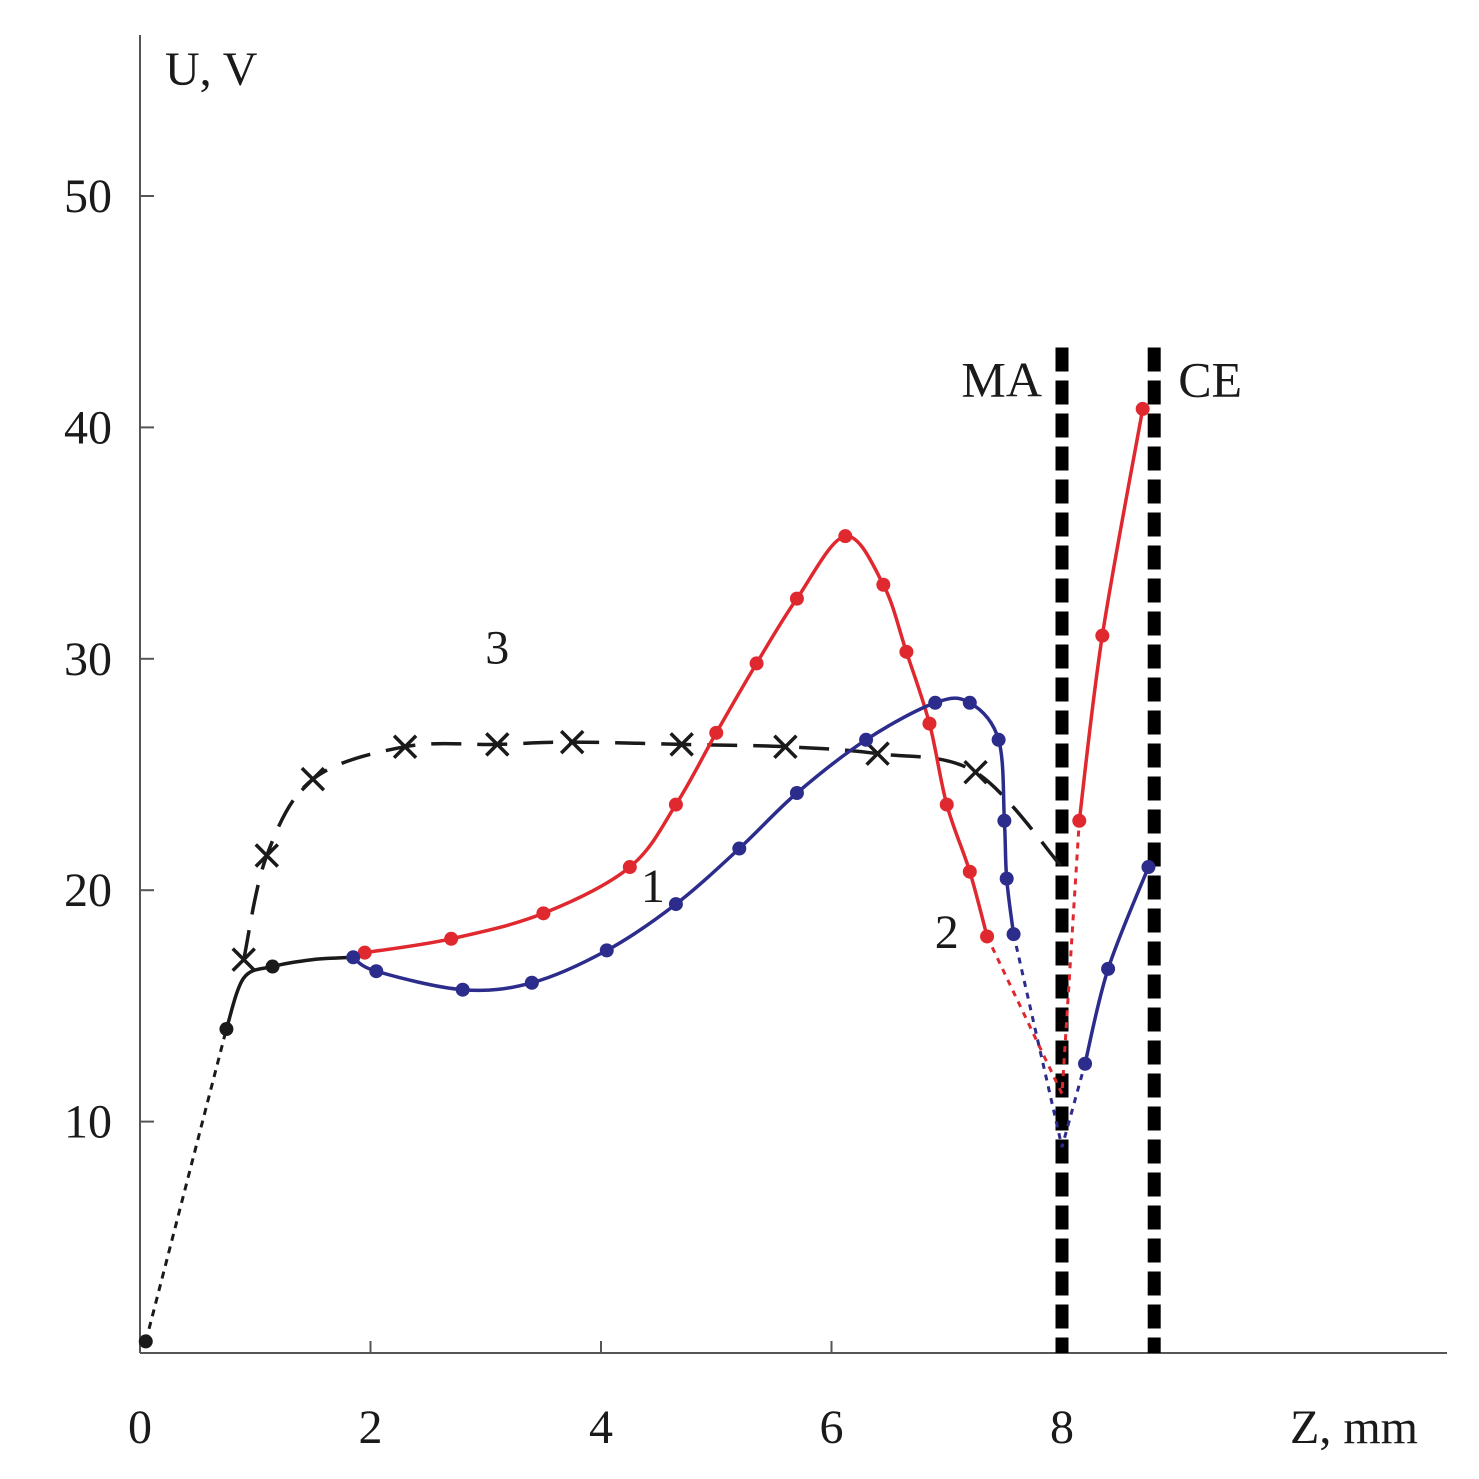 This screenshot has height=1479, width=1479. Describe the element at coordinates (211, 69) in the screenshot. I see `y-axis-title: U, V` at that location.